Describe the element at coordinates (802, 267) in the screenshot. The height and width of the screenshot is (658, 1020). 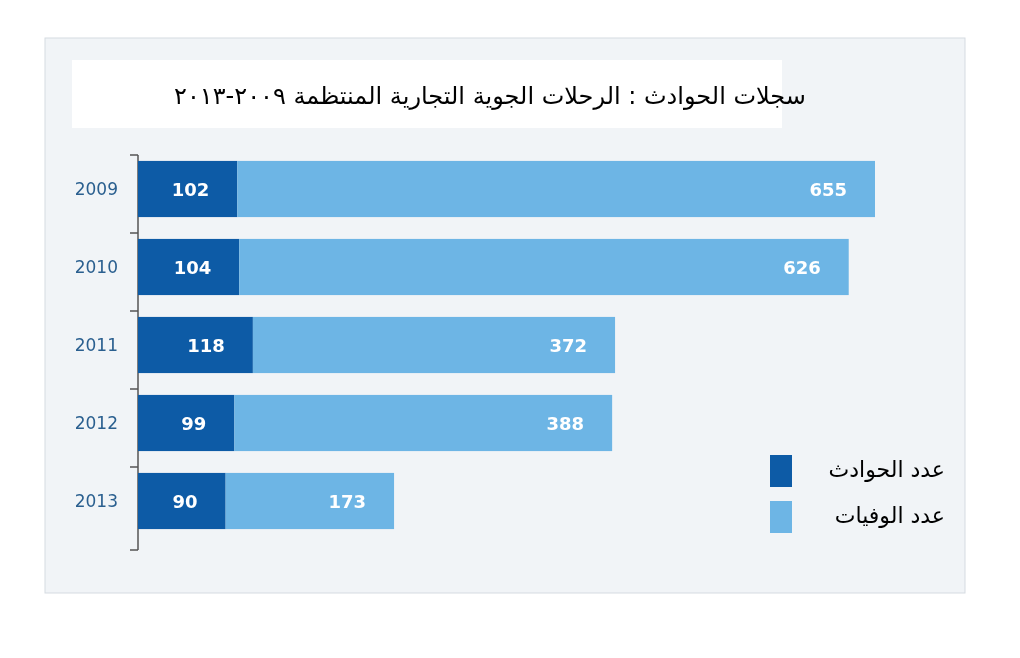
I see `data-label: 626` at that location.